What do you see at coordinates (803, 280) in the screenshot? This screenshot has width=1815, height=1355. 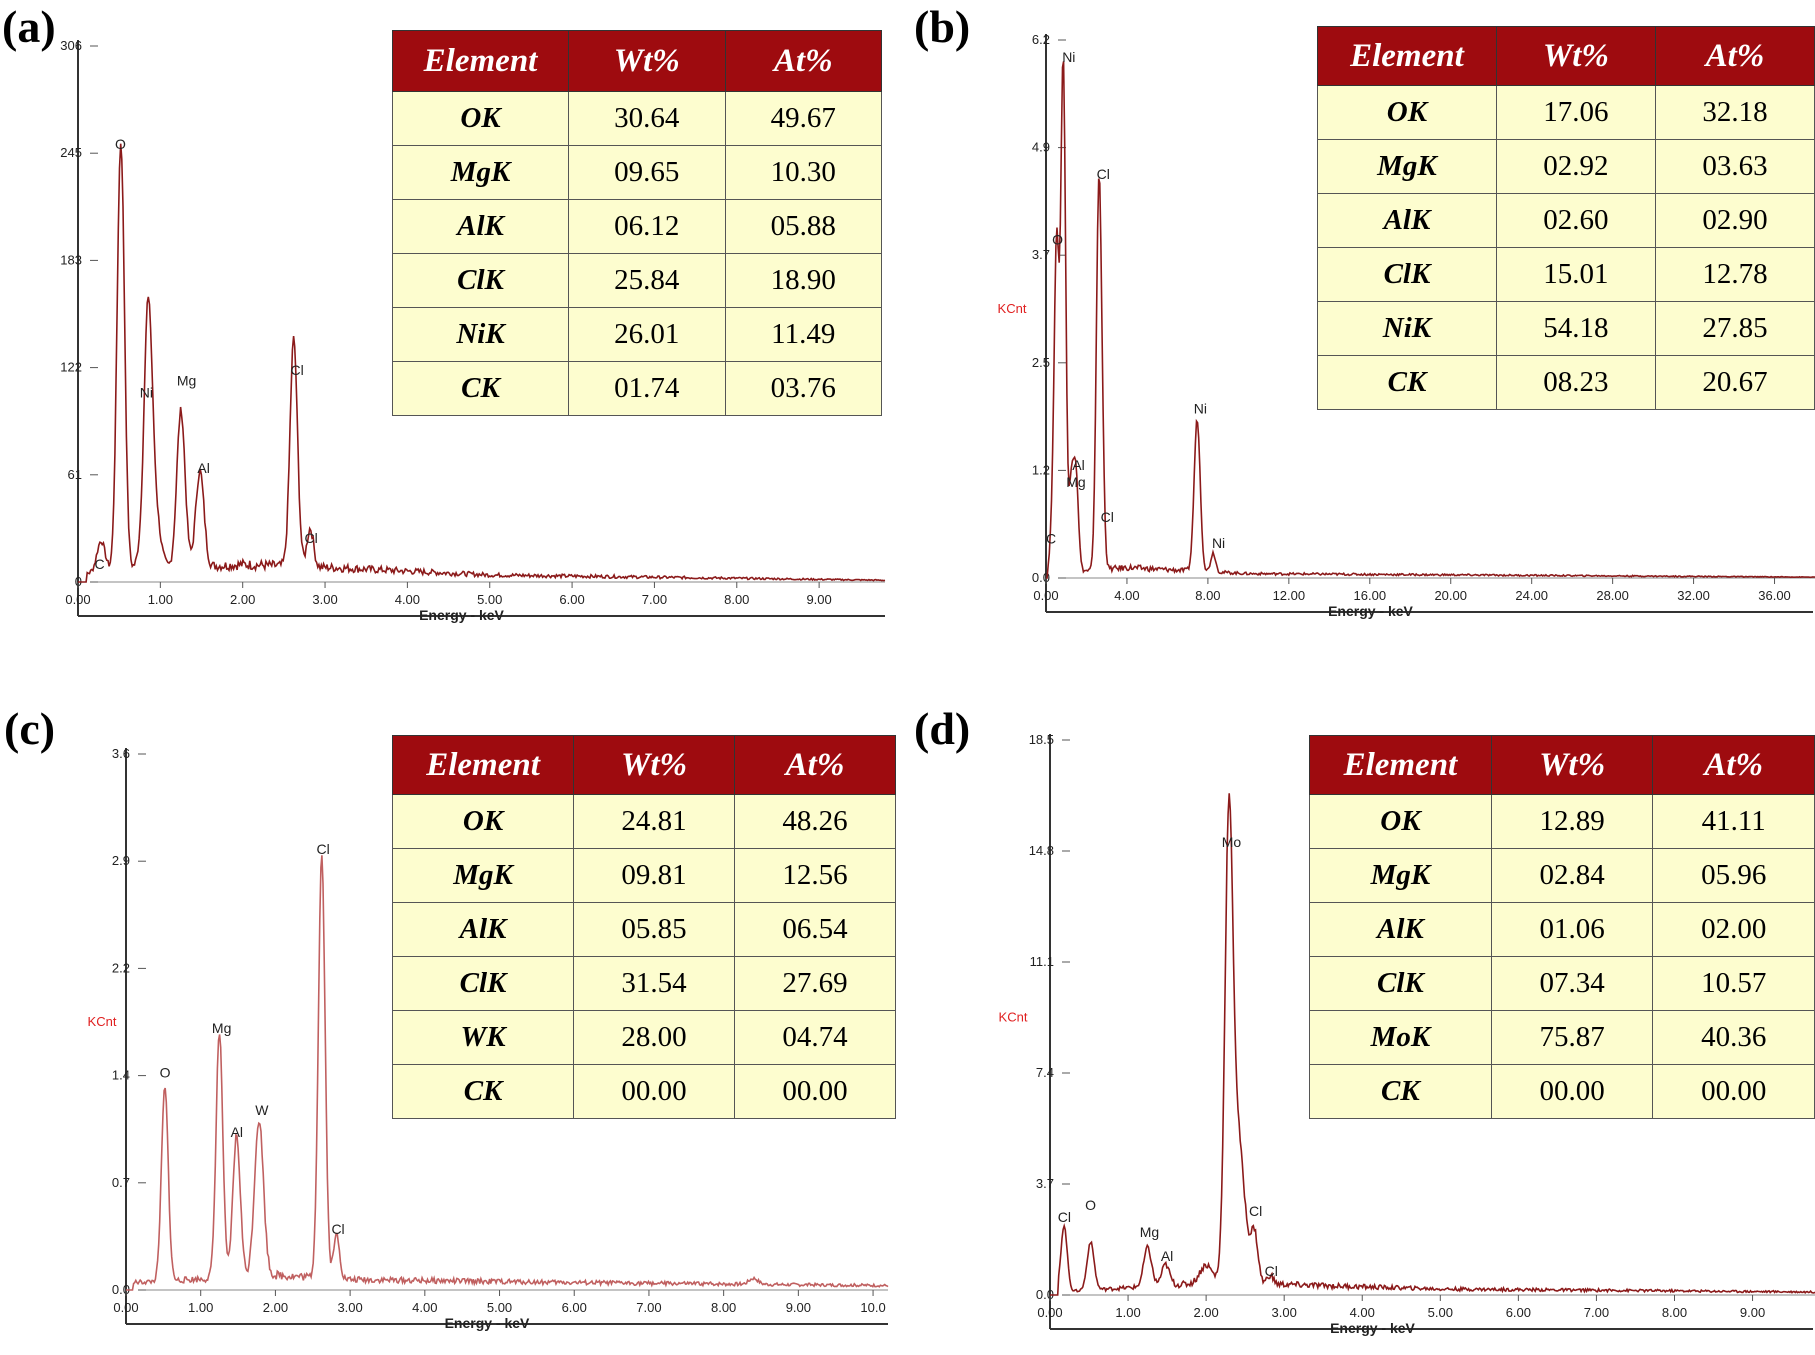 I see `at-percent-cell: 18.90` at bounding box center [803, 280].